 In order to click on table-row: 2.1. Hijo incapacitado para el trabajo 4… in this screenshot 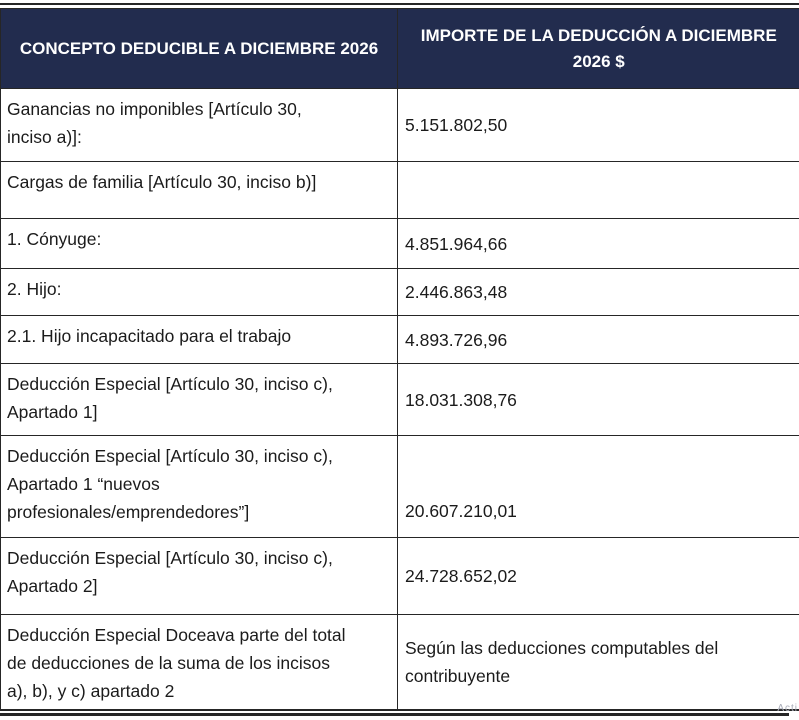, I will do `click(399, 339)`.